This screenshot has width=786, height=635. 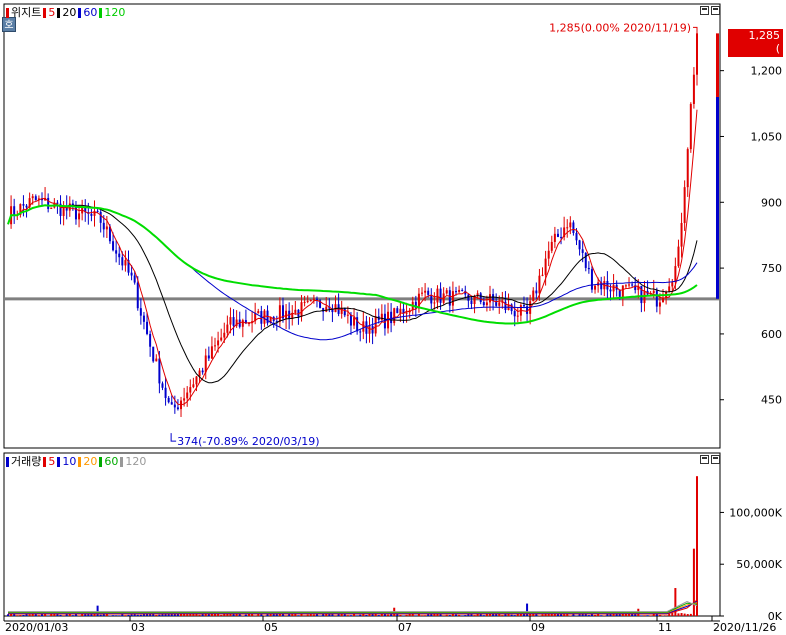 What do you see at coordinates (7, 13) in the screenshot?
I see `price-legend-marker` at bounding box center [7, 13].